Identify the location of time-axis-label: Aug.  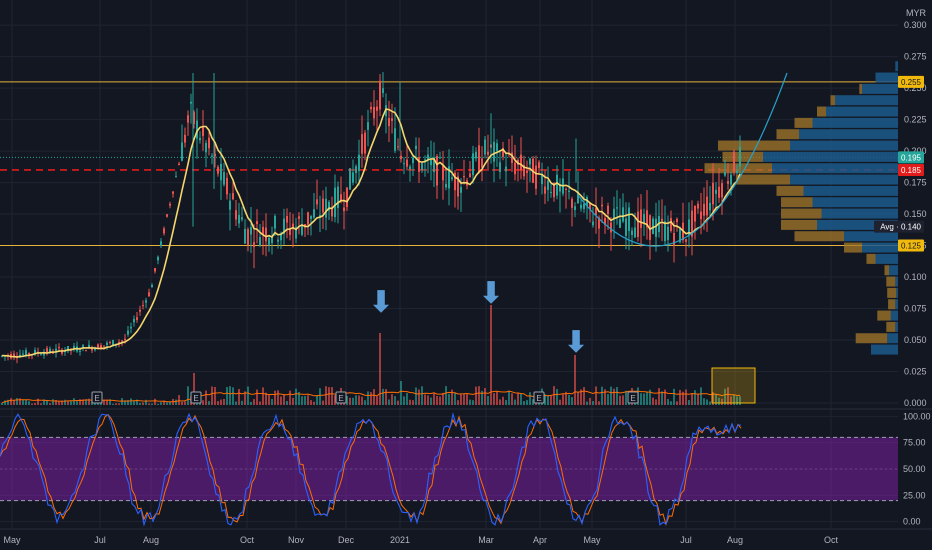
(735, 540).